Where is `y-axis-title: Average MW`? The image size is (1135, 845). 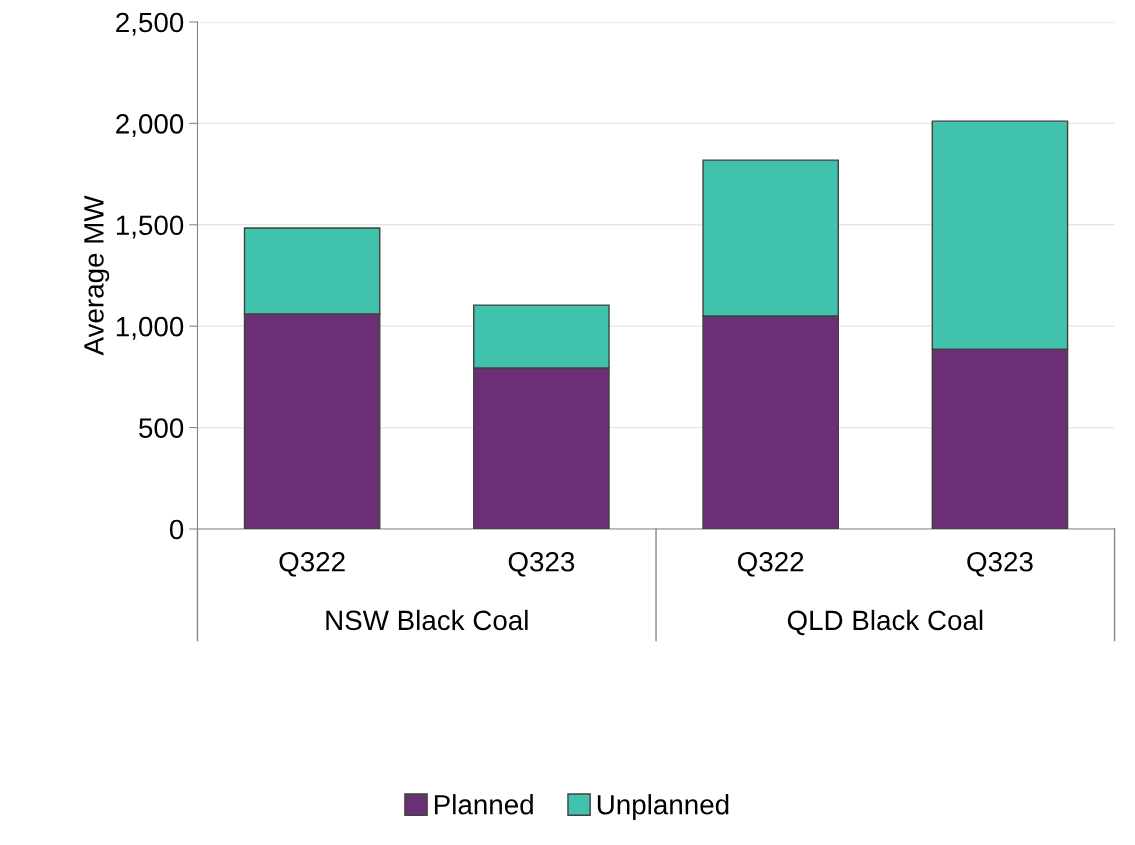
y-axis-title: Average MW is located at coordinates (97, 275).